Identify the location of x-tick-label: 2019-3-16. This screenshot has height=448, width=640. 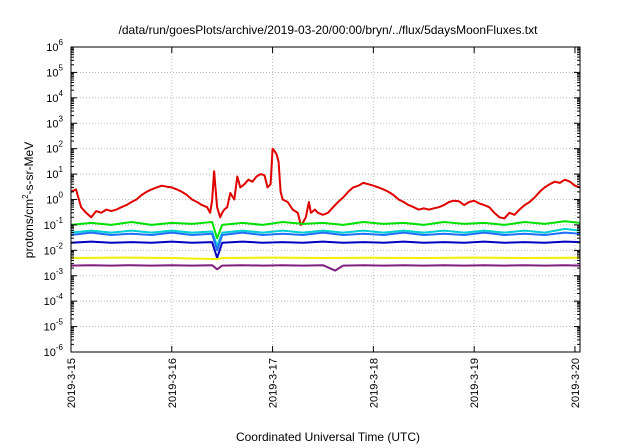
(173, 383).